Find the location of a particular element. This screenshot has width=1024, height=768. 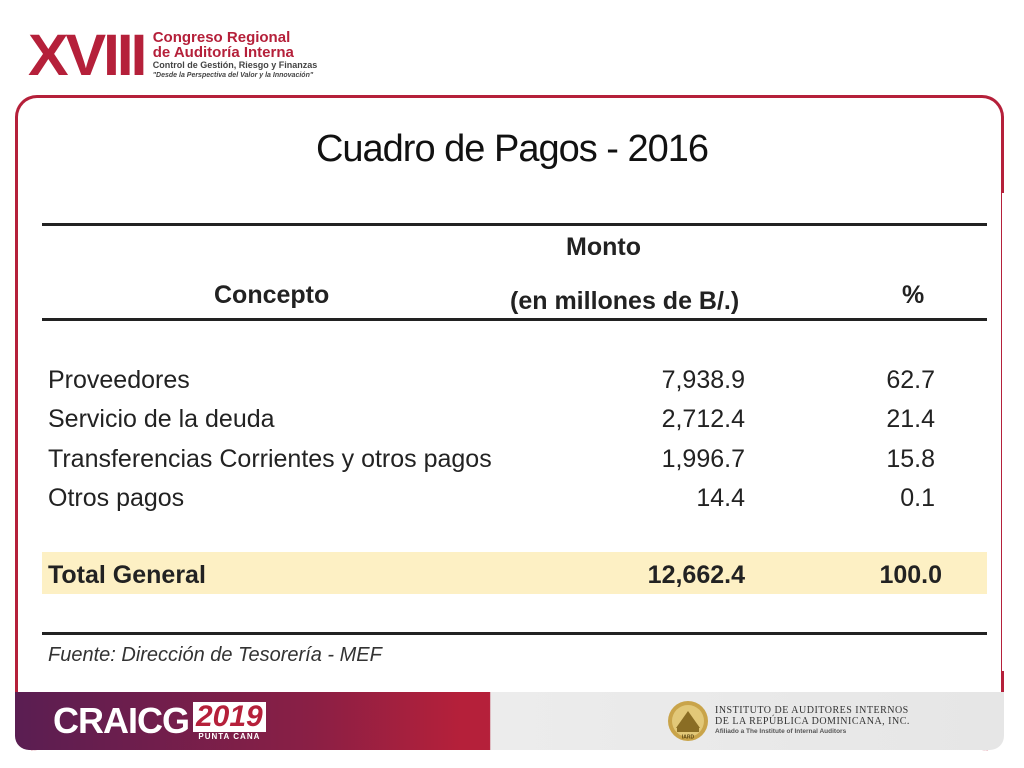

row-percent: 21.4 is located at coordinates (910, 419).